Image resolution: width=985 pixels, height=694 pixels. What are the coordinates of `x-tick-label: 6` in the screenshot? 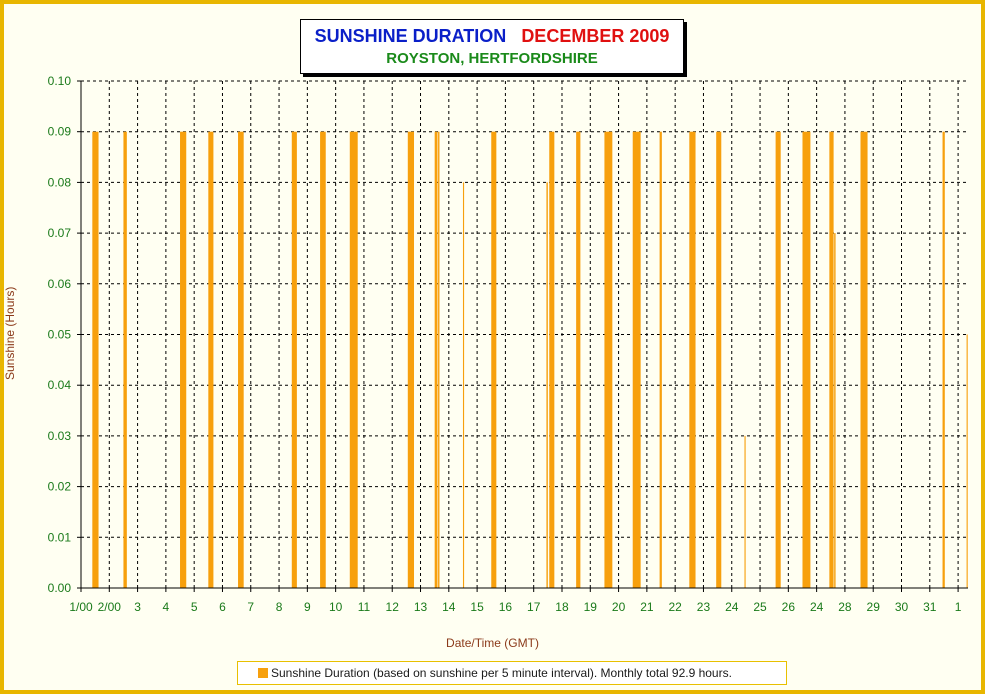 It's located at (222, 607).